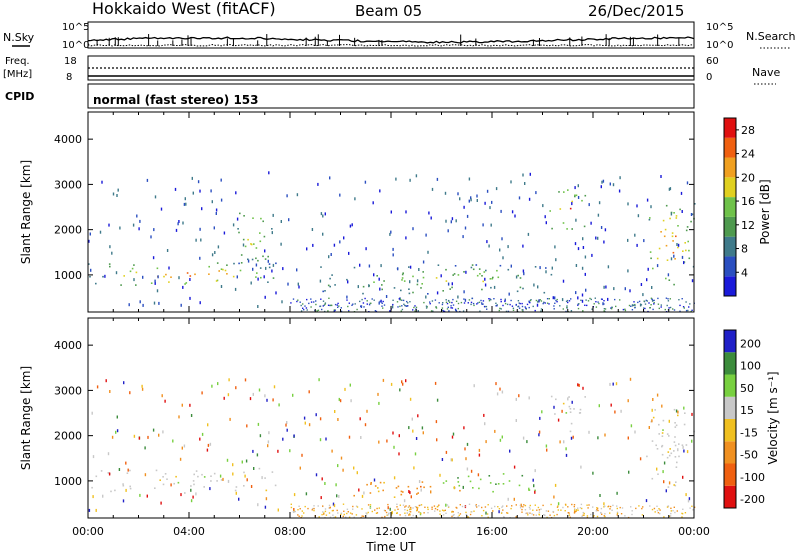 Image resolution: width=800 pixels, height=554 pixels. What do you see at coordinates (68, 275) in the screenshot?
I see `y-tick-label: 1000` at bounding box center [68, 275].